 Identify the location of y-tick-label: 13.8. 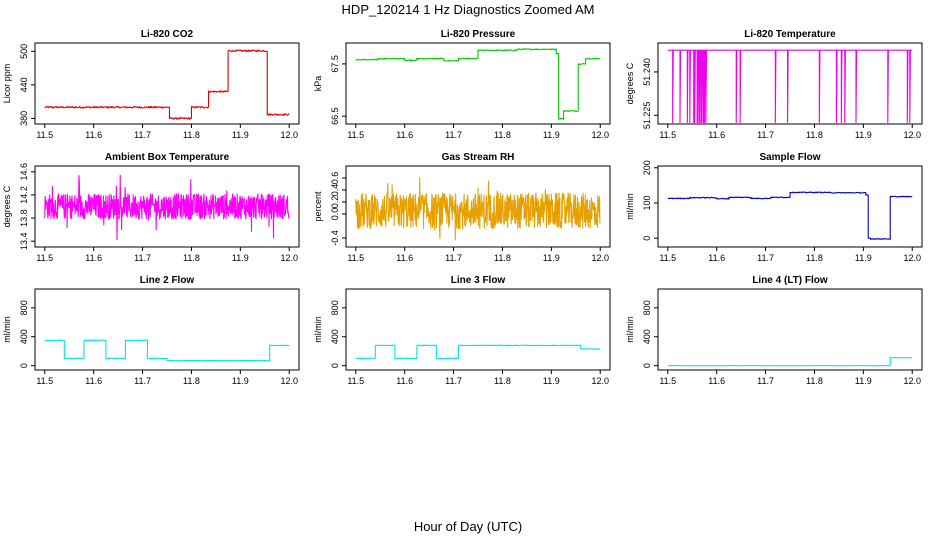
(24, 218).